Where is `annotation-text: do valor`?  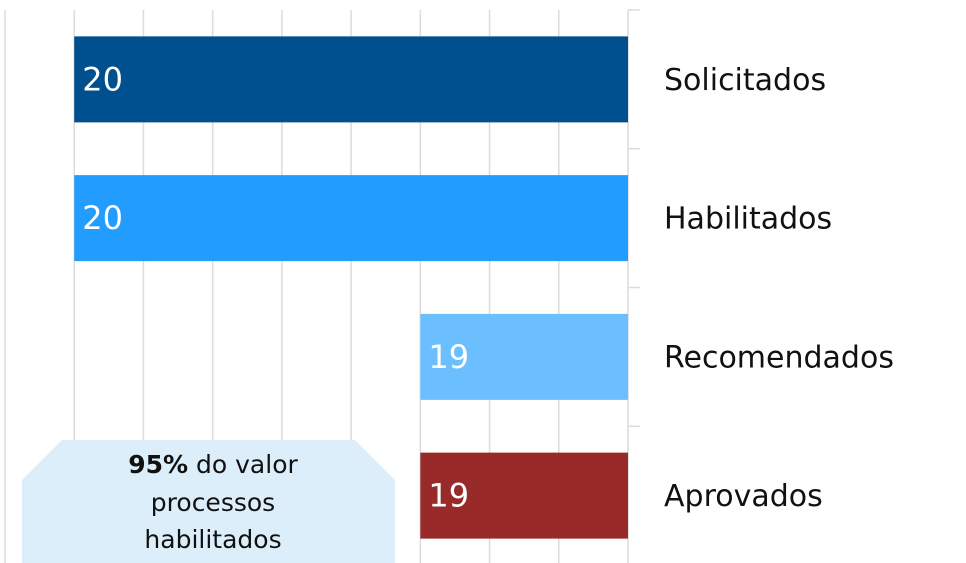 annotation-text: do valor is located at coordinates (247, 464).